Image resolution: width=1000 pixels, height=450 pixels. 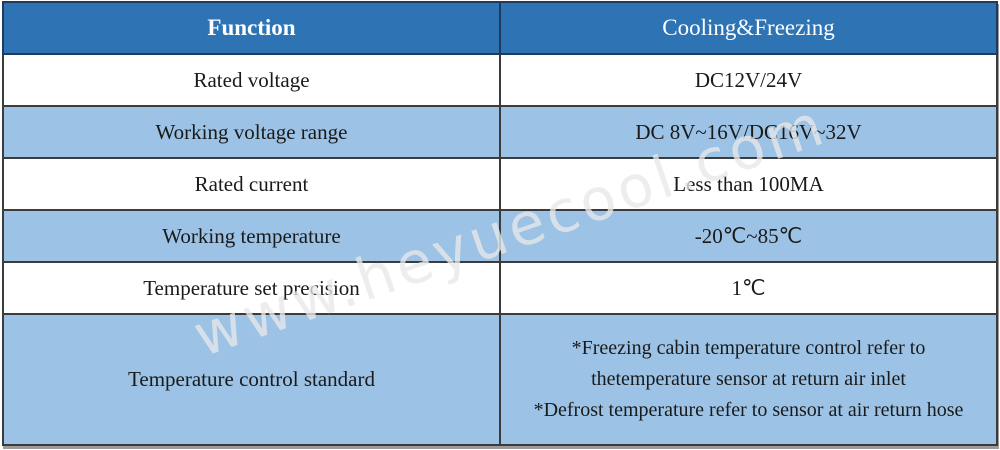 I want to click on value-cell: DC12V/24V, so click(x=748, y=80).